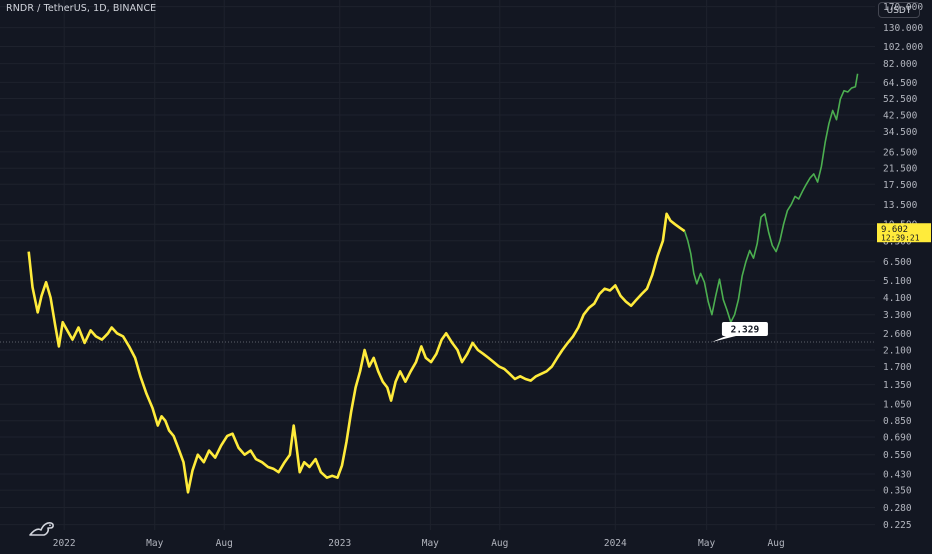 The height and width of the screenshot is (554, 932). I want to click on y-tick-label: 4.100, so click(897, 298).